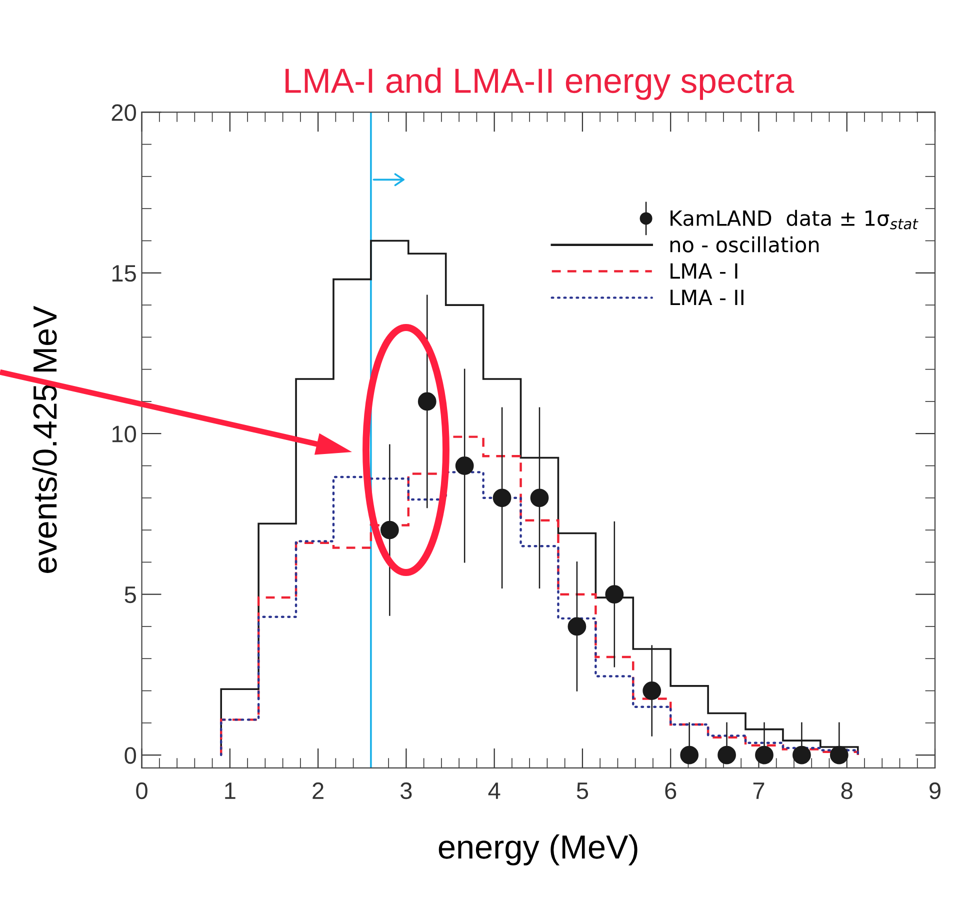 This screenshot has width=958, height=912. Describe the element at coordinates (758, 790) in the screenshot. I see `x-tick-label: 7` at that location.